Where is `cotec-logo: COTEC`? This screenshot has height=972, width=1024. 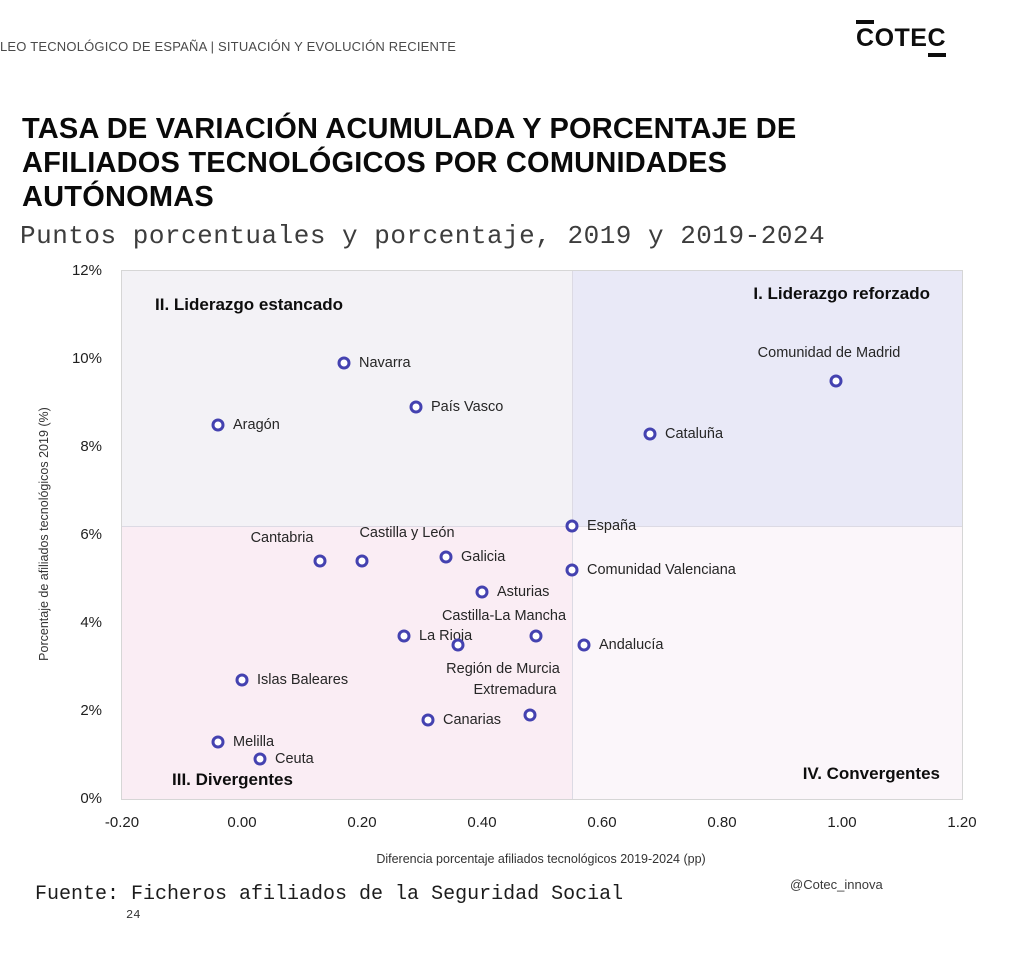
cotec-logo: COTEC is located at coordinates (901, 38).